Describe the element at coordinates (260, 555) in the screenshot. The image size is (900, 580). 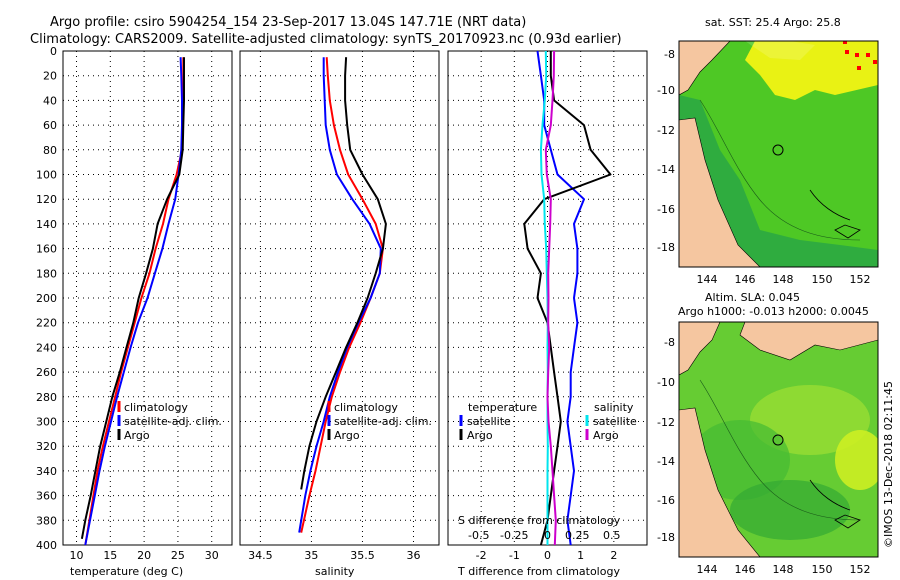
I see `x-tick-label: 34.5` at that location.